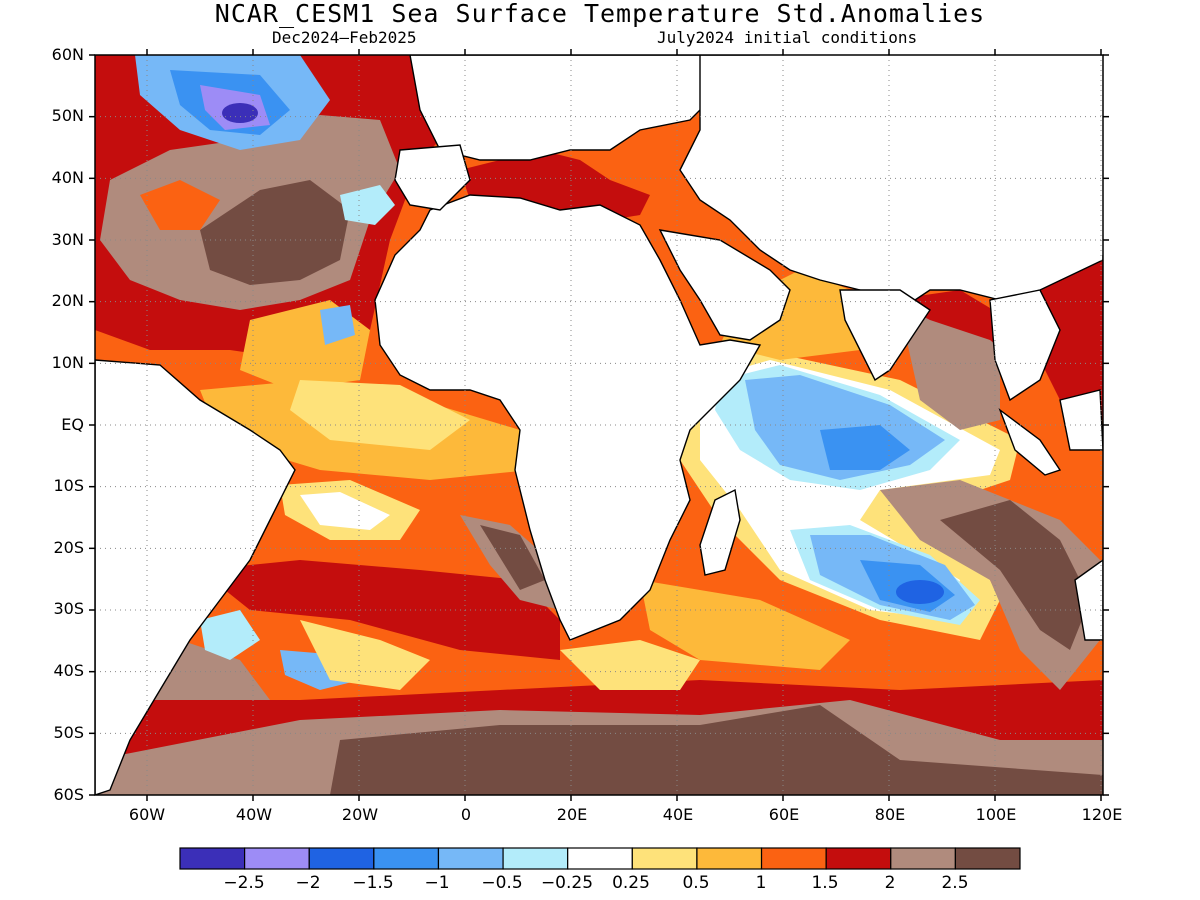  I want to click on colorbar-label: 2, so click(890, 883).